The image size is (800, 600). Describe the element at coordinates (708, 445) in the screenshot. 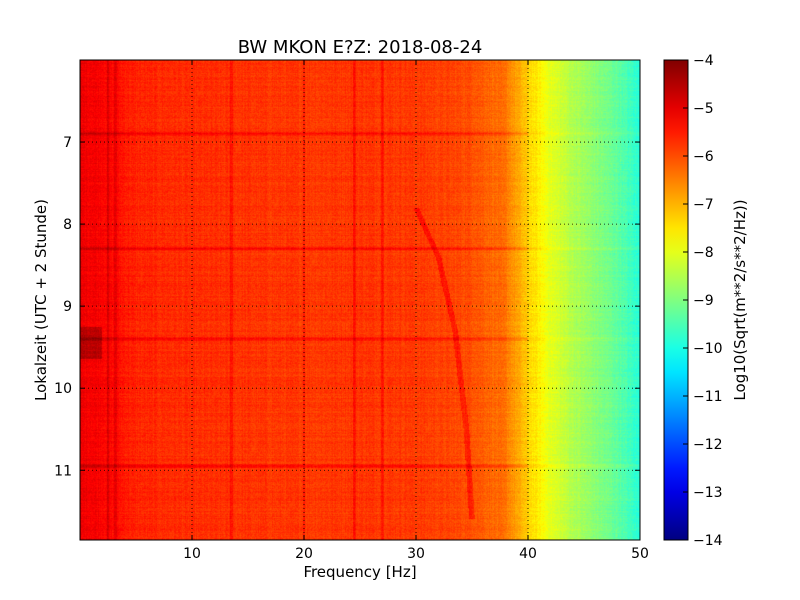

I see `colorbar-tick-label: −12` at that location.